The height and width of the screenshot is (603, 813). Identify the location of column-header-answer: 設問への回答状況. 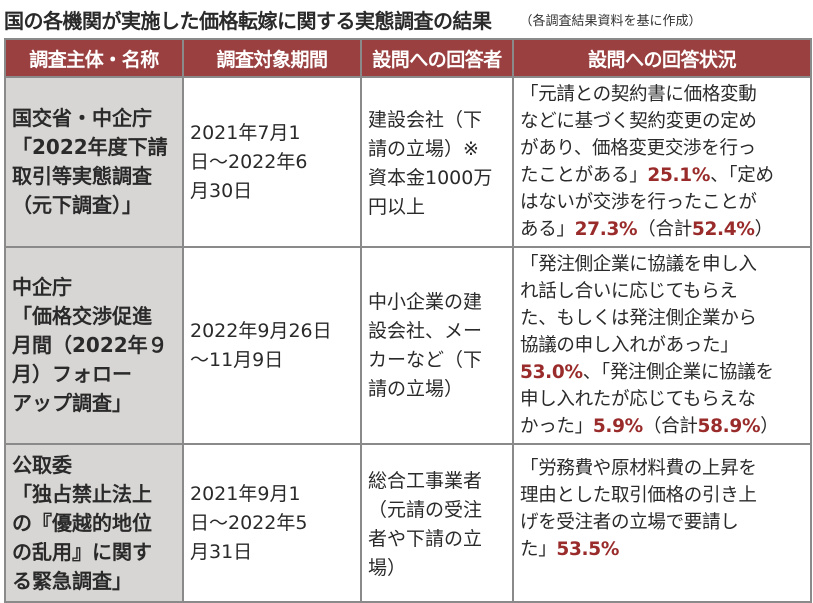
(662, 58).